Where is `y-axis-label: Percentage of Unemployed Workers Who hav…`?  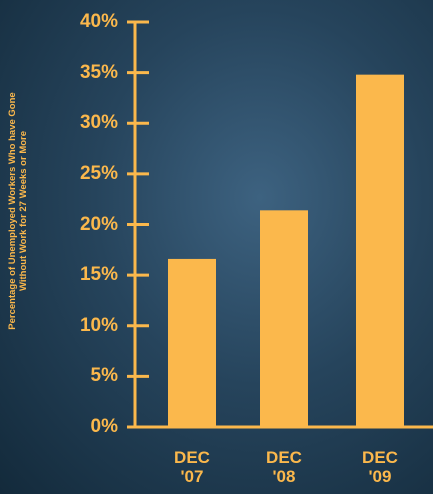
y-axis-label: Percentage of Unemployed Workers Who hav… is located at coordinates (18, 211).